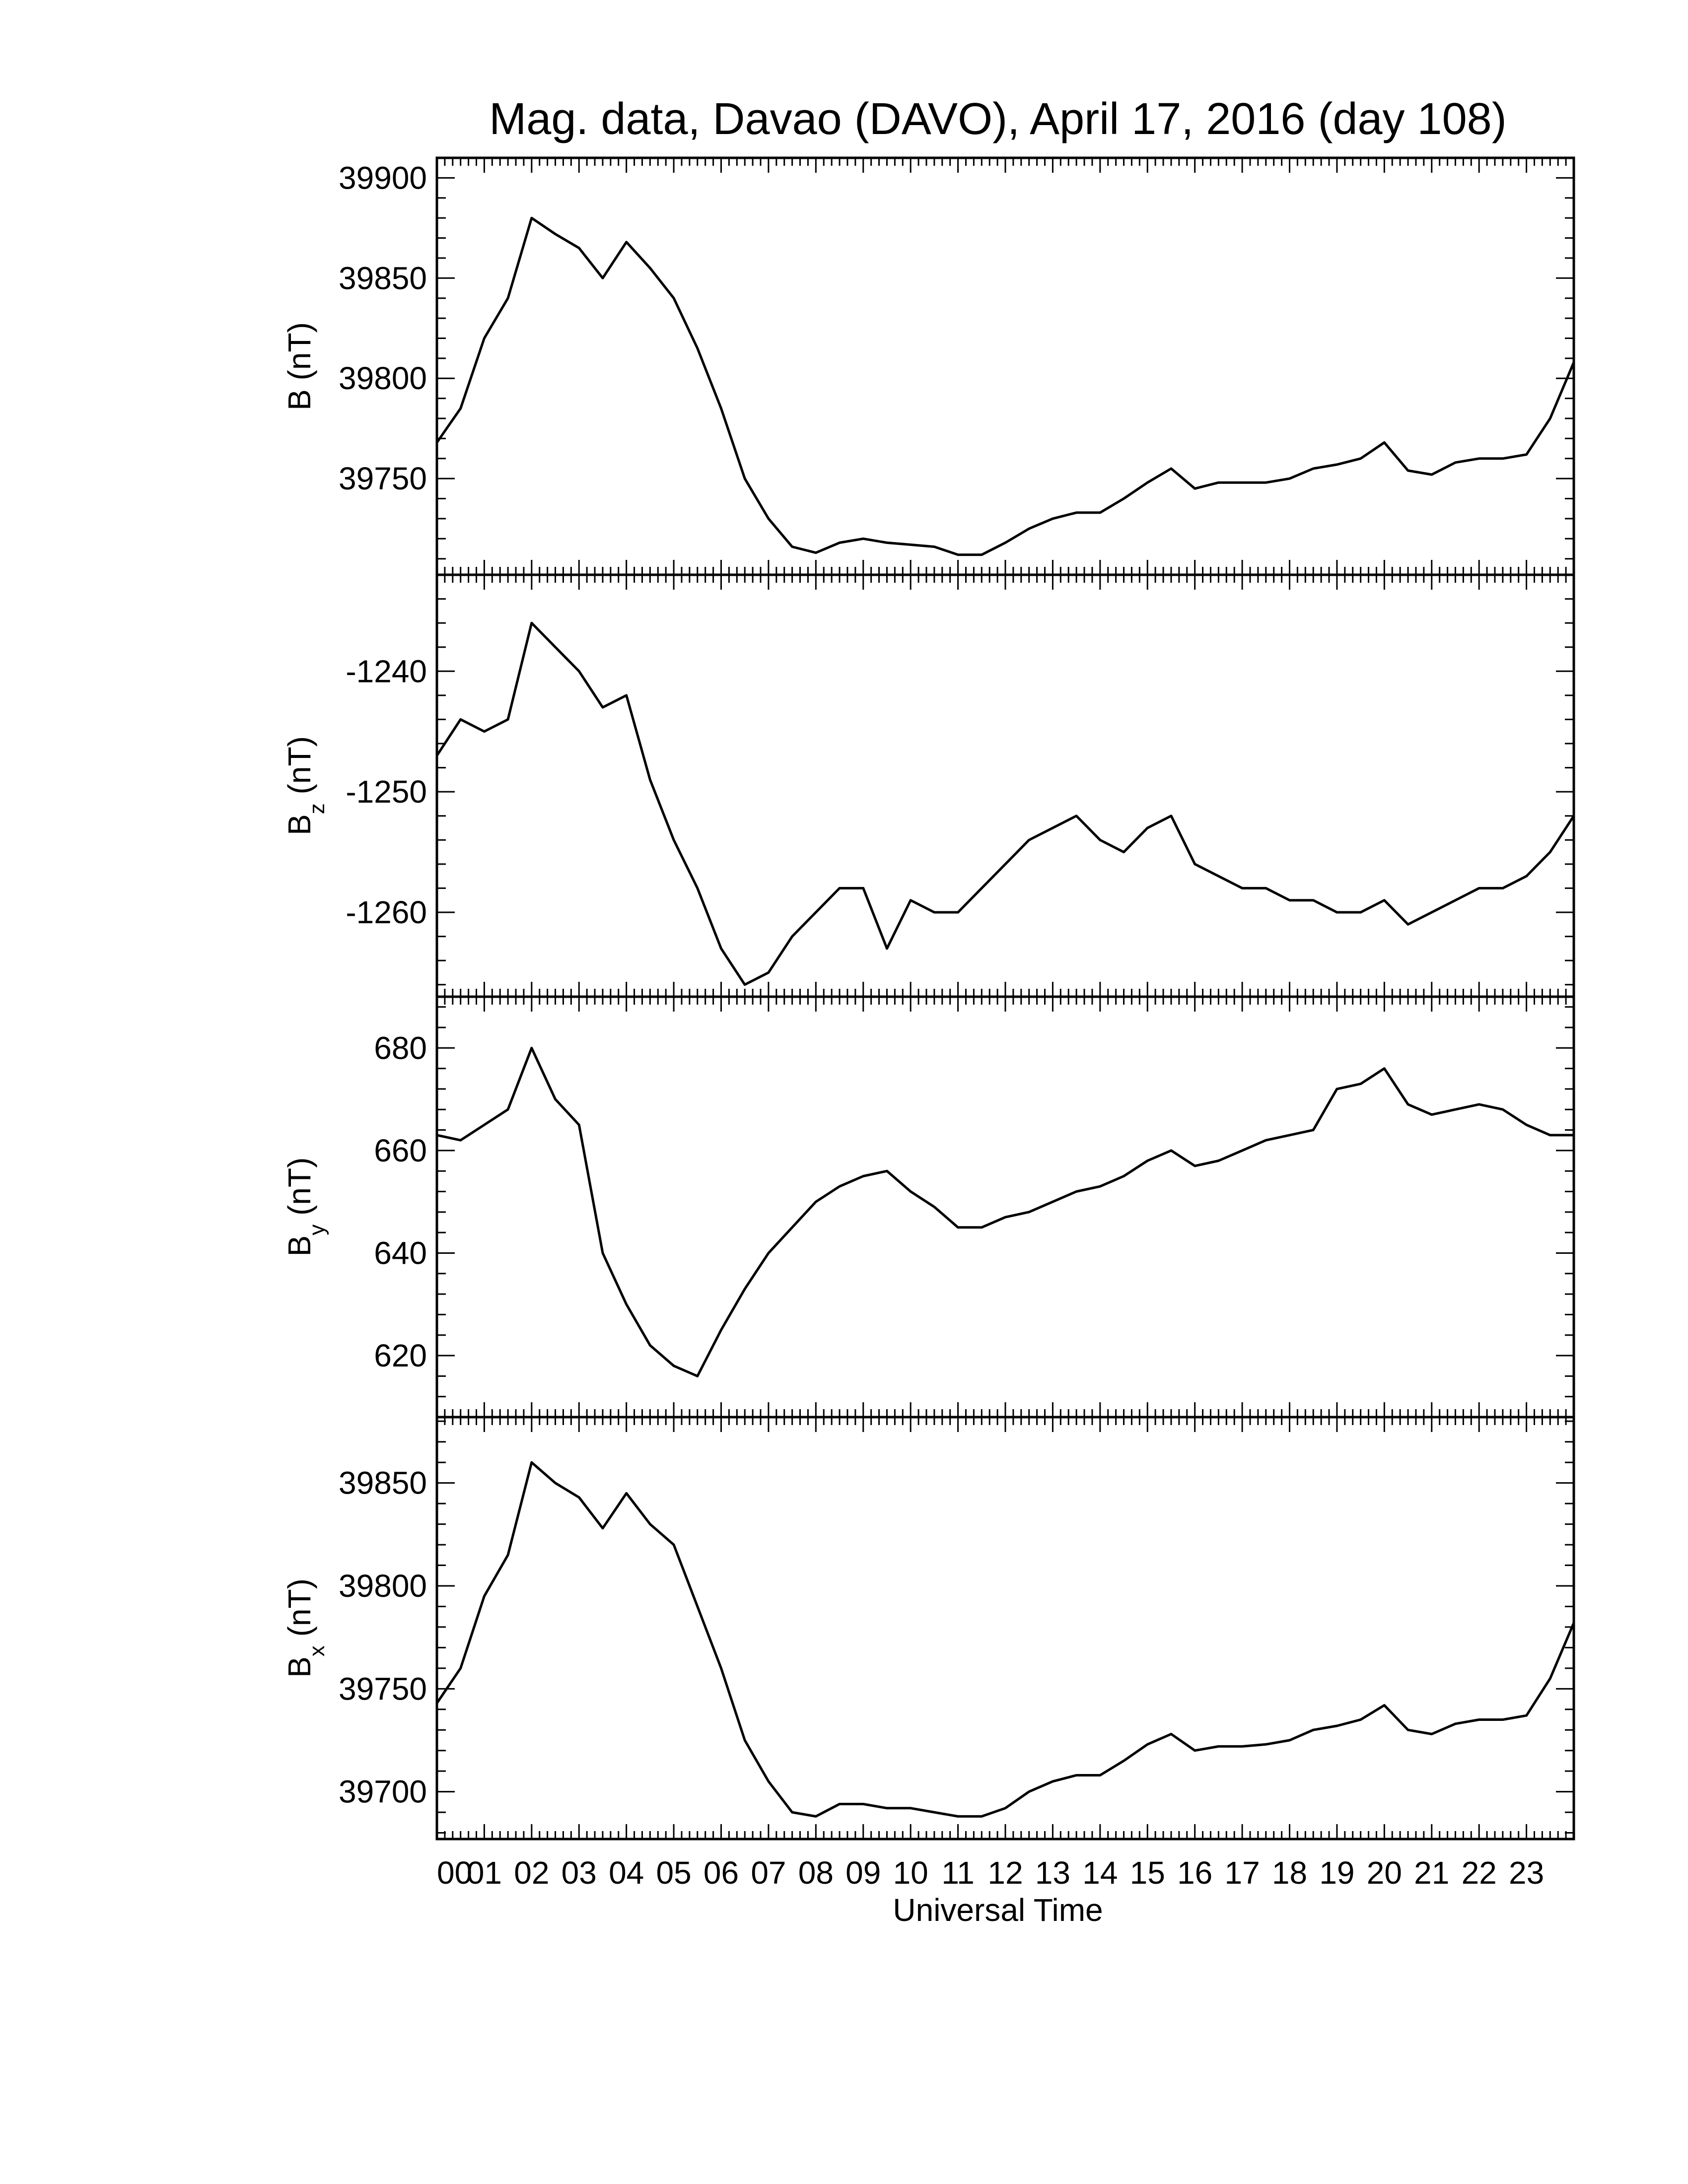  I want to click on y-axis-title: Bz (nT), so click(305, 785).